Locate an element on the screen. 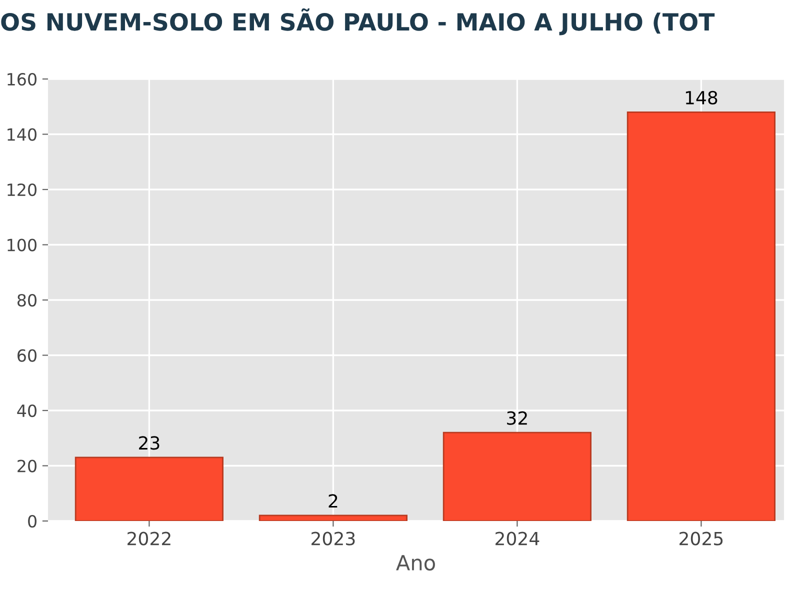  x-tick-label: 2024 is located at coordinates (518, 539).